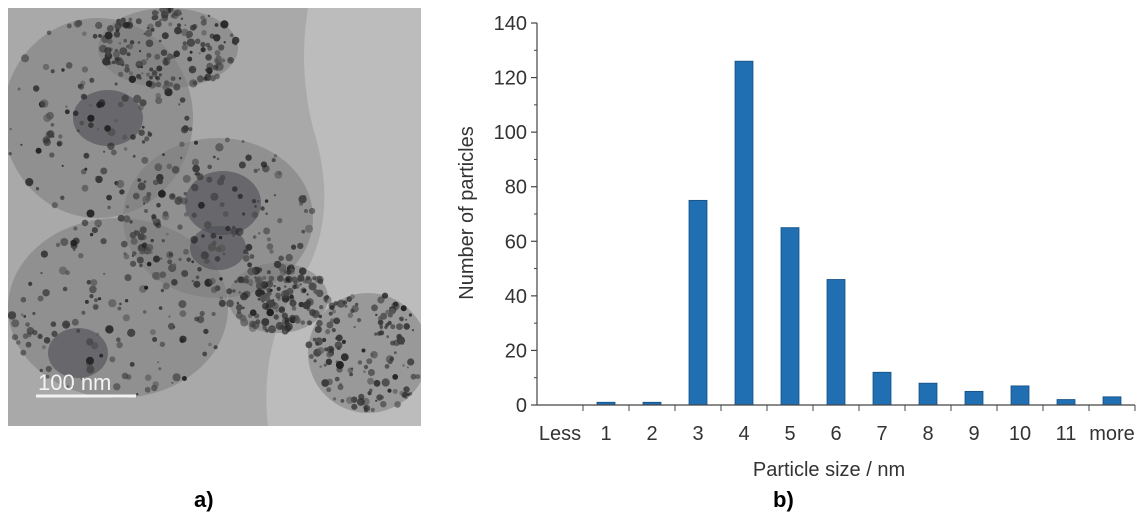  I want to click on x-tick-labels: Less 1 2 3 4 5 6 7 8 9 10 11 more, so click(837, 434).